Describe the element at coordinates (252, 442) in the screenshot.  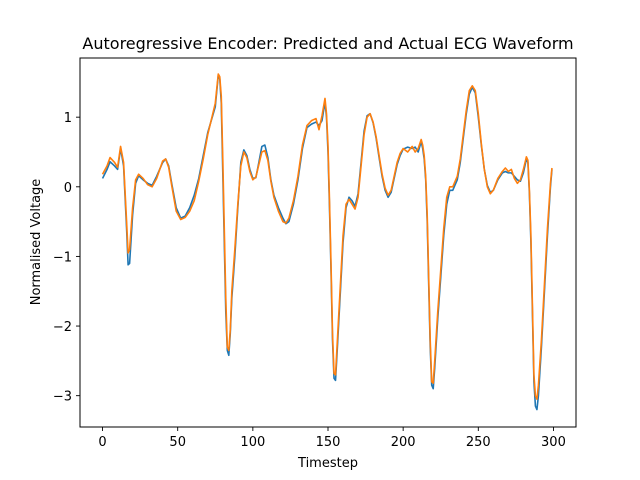
I see `x-tick-label: 100` at that location.